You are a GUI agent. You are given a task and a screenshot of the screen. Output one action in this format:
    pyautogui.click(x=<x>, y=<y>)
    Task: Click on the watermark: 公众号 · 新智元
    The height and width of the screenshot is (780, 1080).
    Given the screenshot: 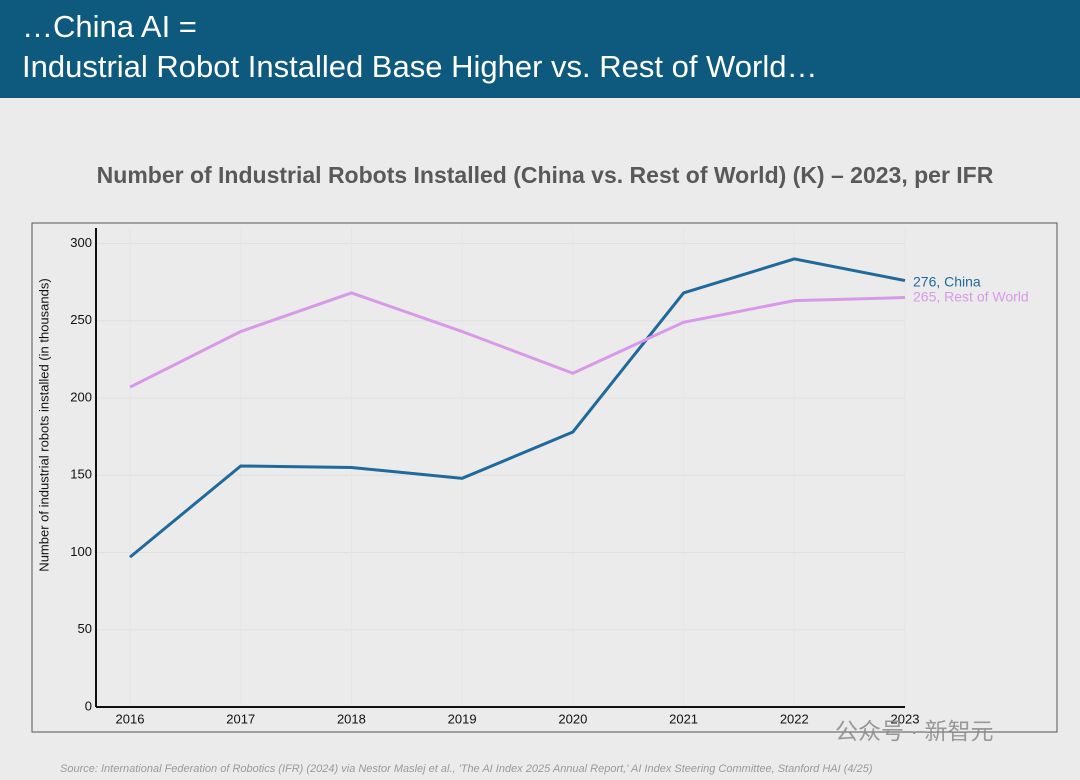 What is the action you would take?
    pyautogui.click(x=914, y=731)
    